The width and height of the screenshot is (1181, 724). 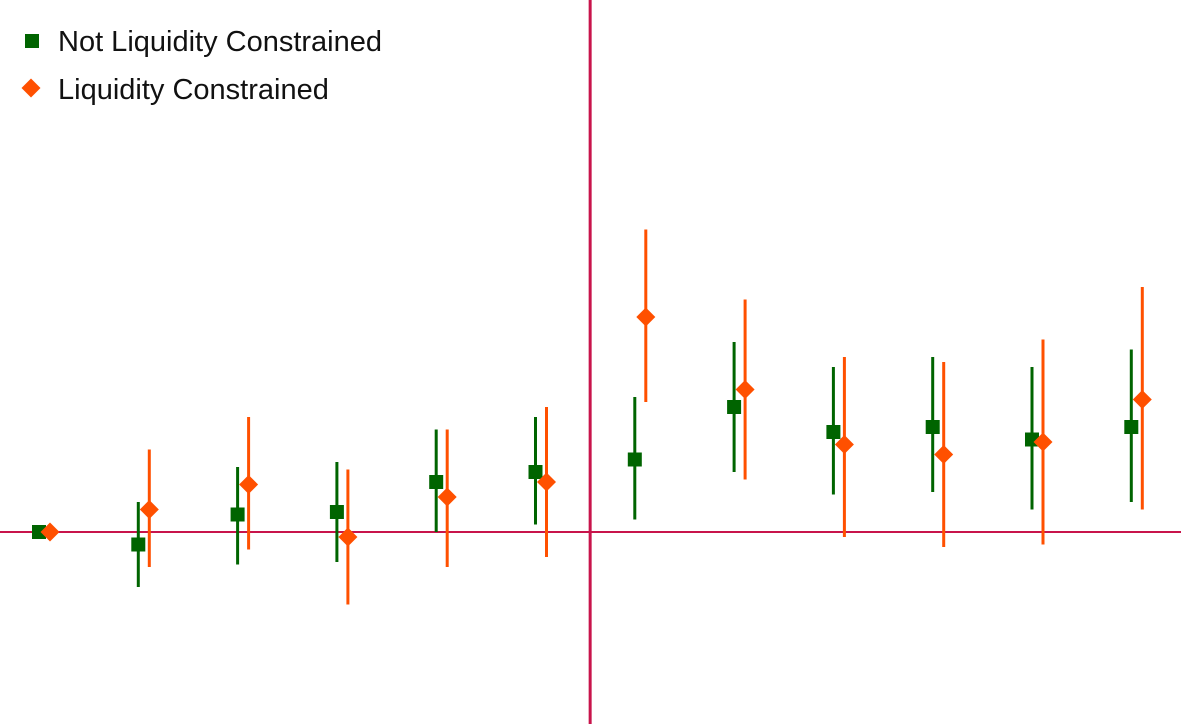 I want to click on legend-label-not-liquidity-constrained: Not Liquidity Constrained, so click(x=220, y=42).